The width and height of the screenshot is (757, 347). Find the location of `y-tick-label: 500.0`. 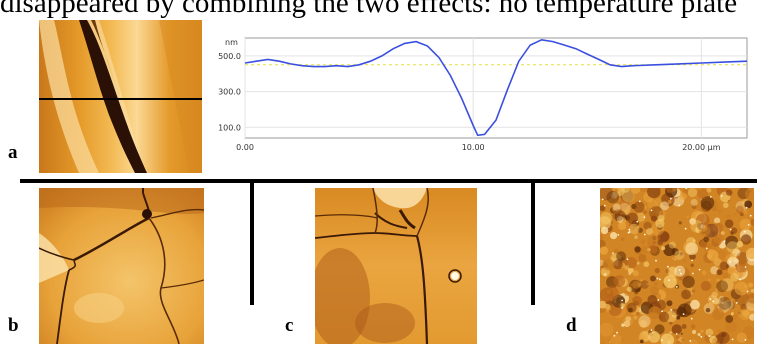

y-tick-label: 500.0 is located at coordinates (229, 56).